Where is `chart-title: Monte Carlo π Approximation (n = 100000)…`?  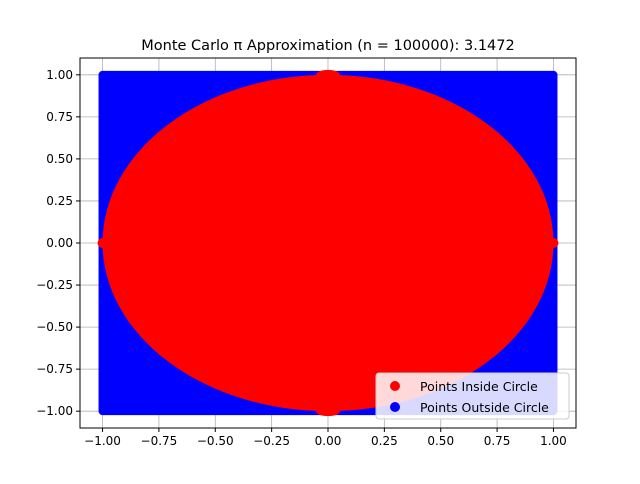 chart-title: Monte Carlo π Approximation (n = 100000)… is located at coordinates (327, 46).